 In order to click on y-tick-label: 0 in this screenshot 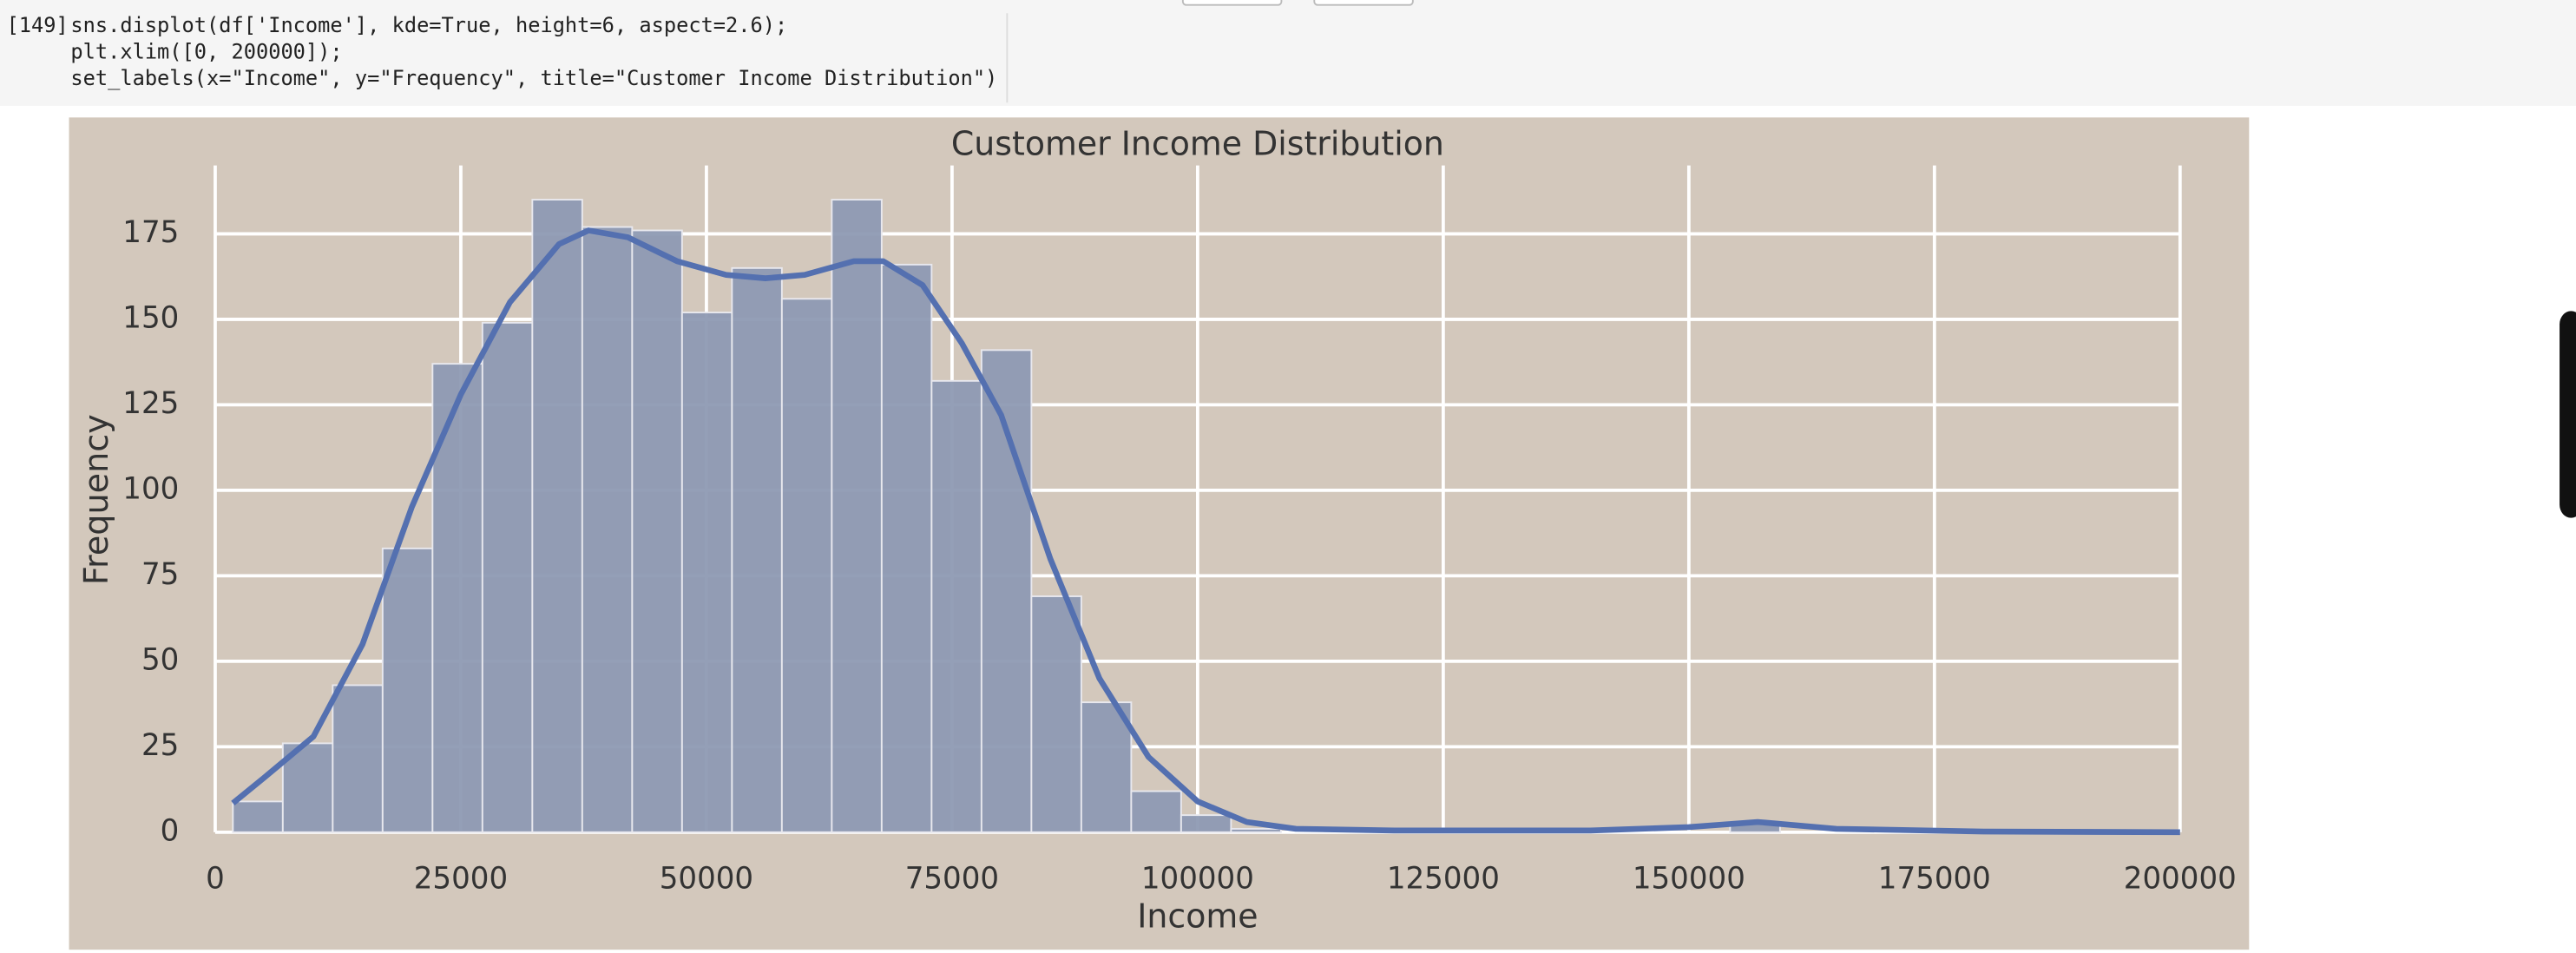, I will do `click(170, 831)`.